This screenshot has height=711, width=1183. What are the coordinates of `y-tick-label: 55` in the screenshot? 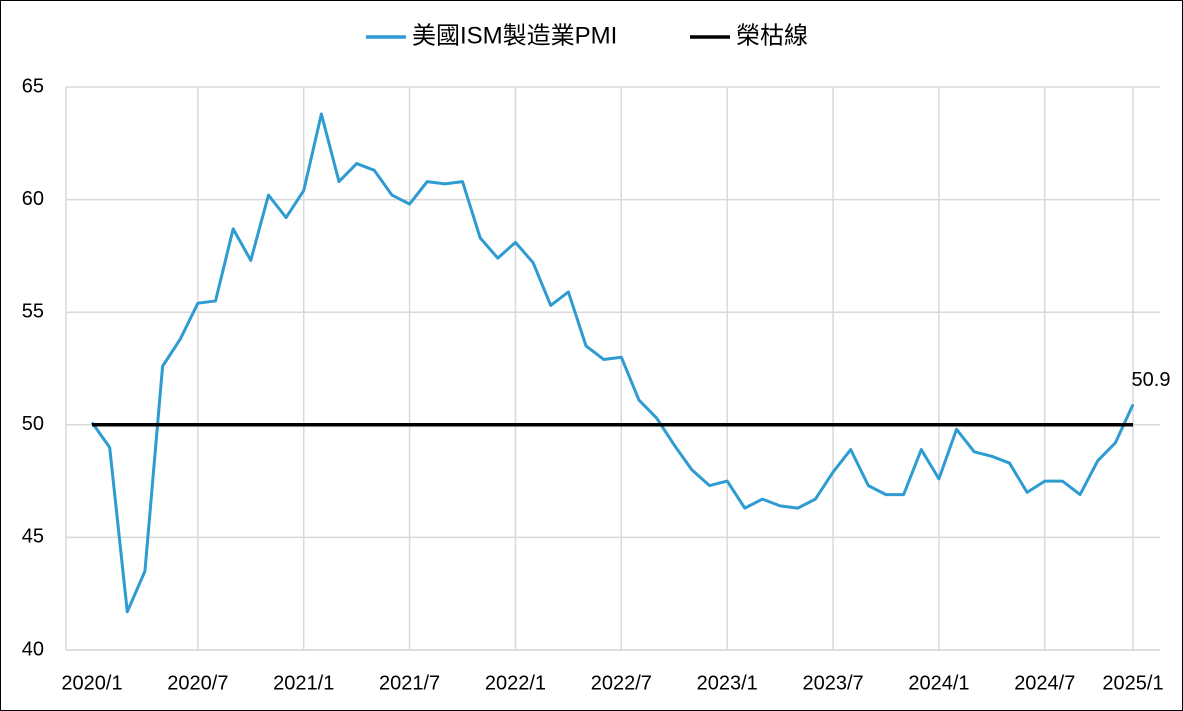 It's located at (33, 311).